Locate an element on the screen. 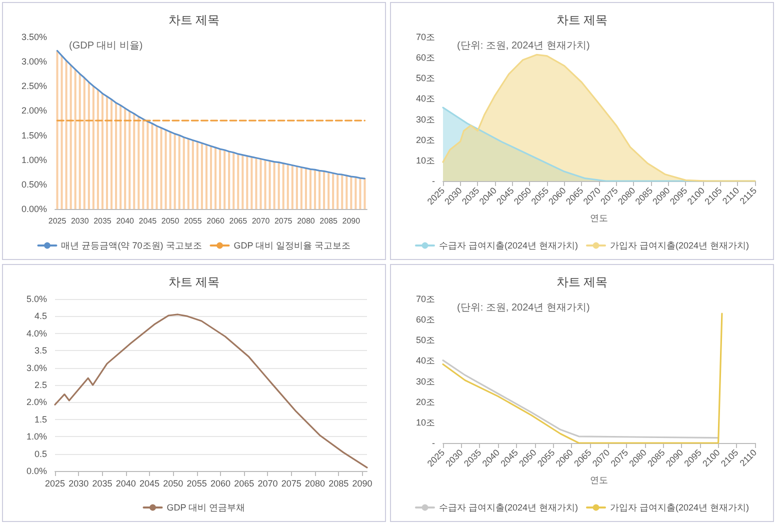  x-tick-label: 2035 is located at coordinates (103, 221).